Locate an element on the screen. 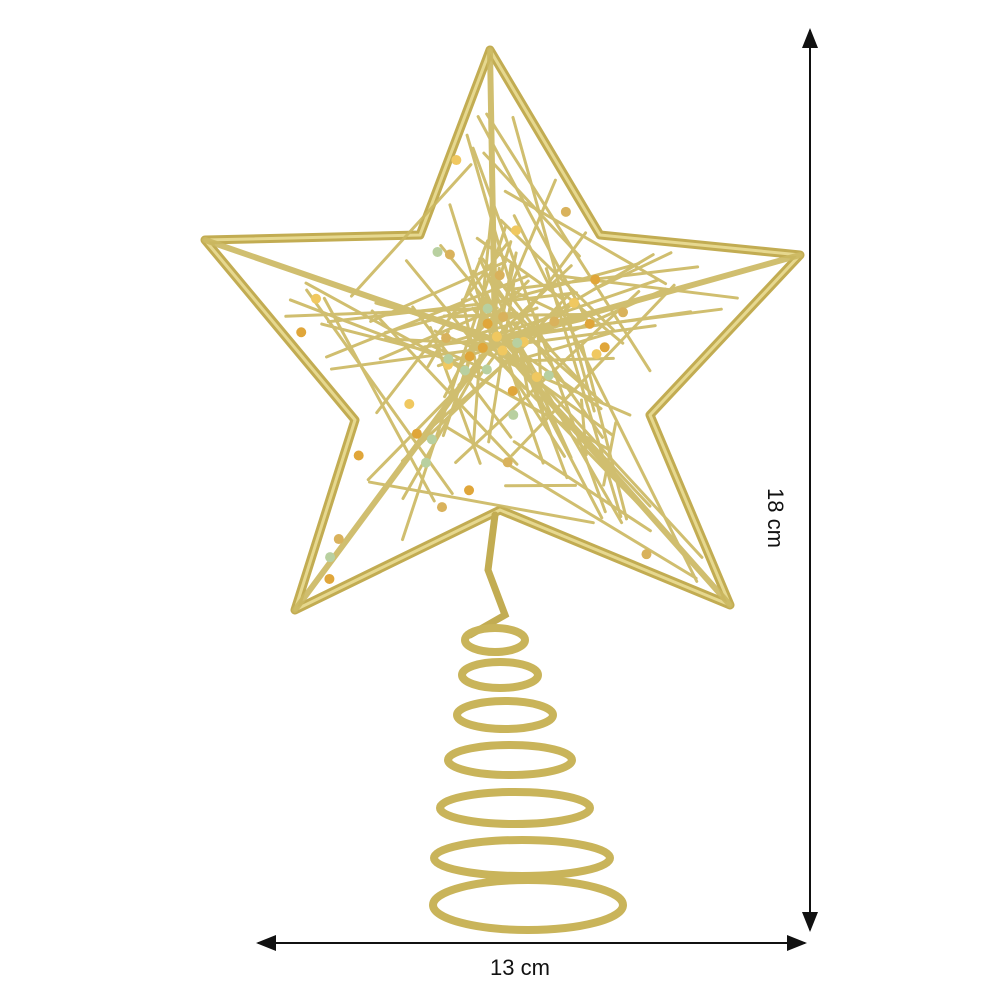 This screenshot has height=1000, width=1000. width-dimension-label: 13 cm is located at coordinates (520, 967).